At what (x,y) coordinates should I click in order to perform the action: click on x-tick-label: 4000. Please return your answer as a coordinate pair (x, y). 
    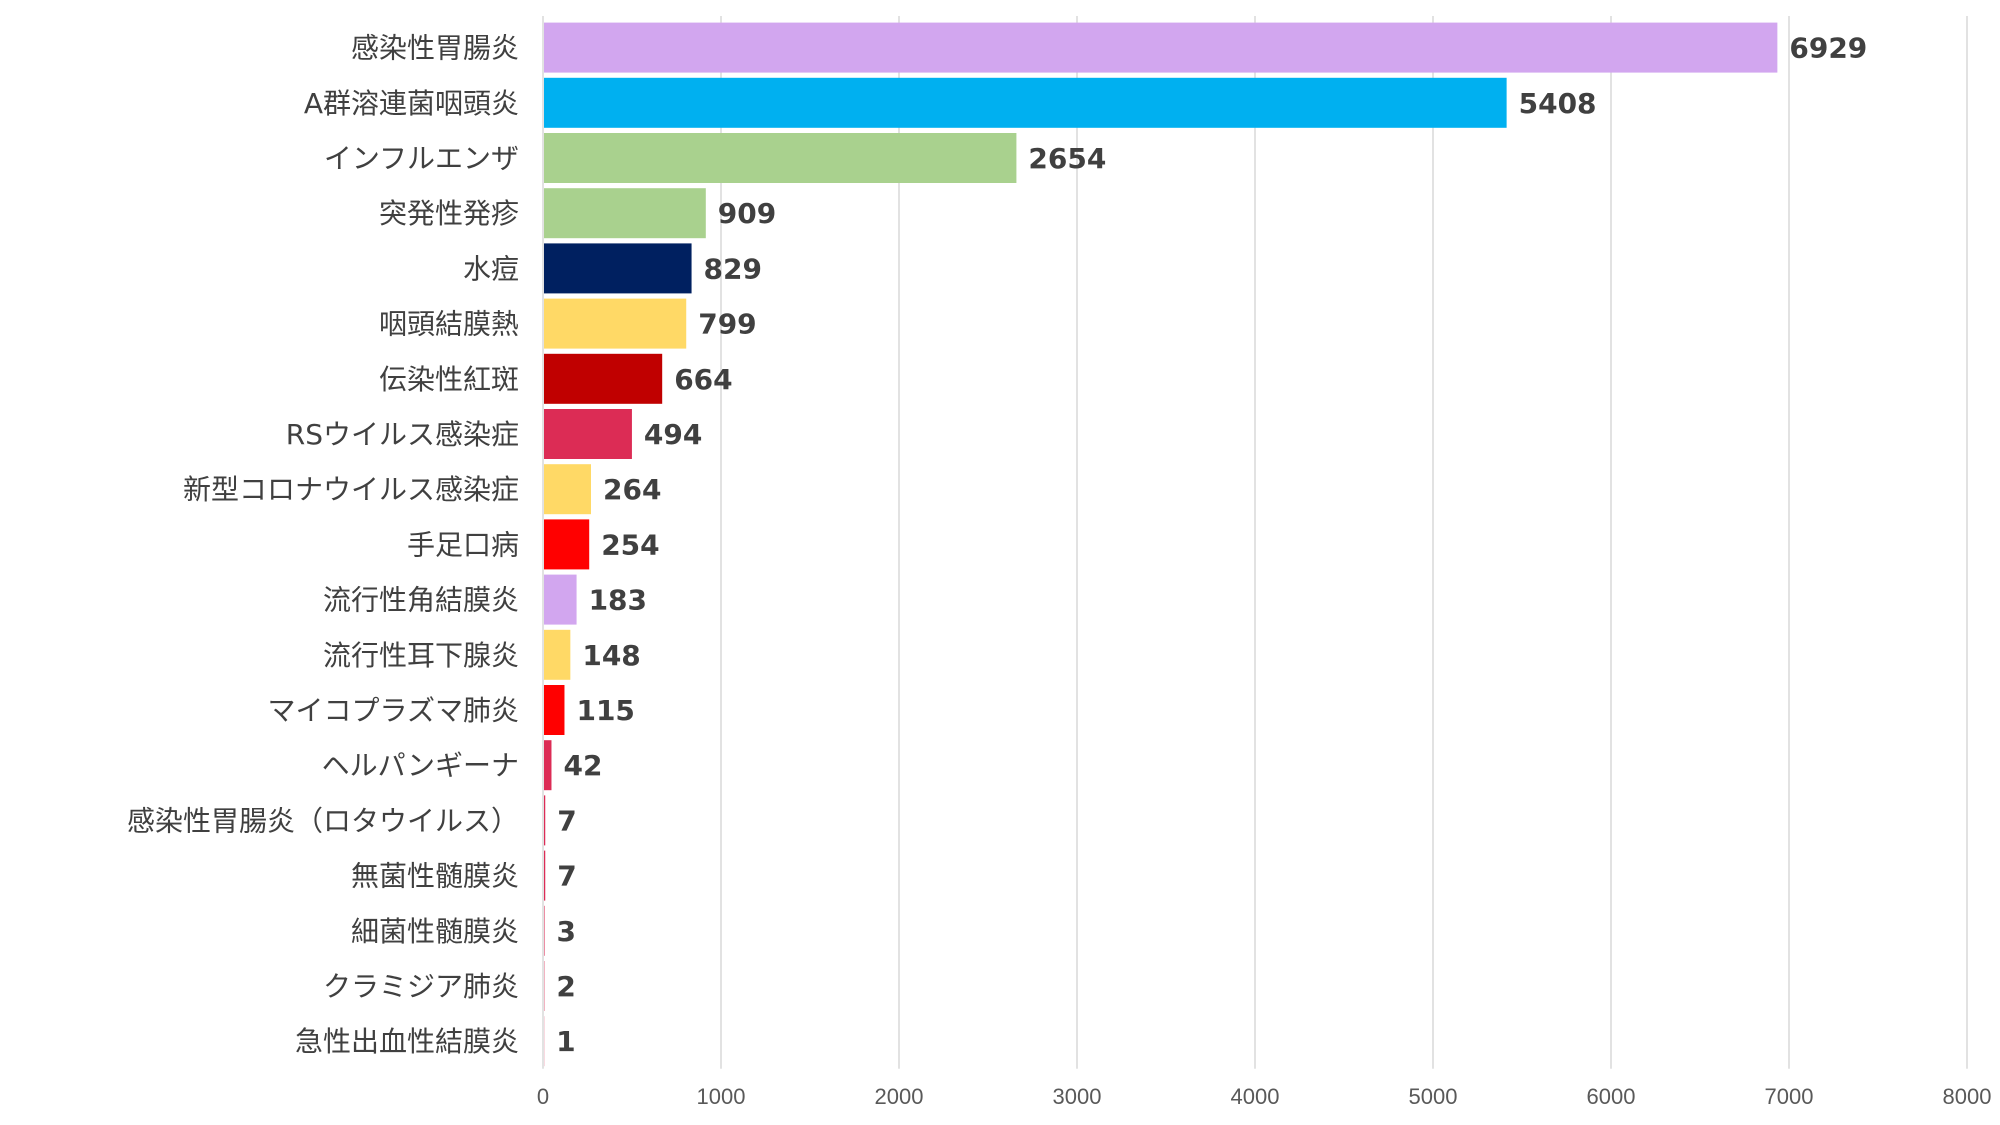
    Looking at the image, I should click on (1255, 1096).